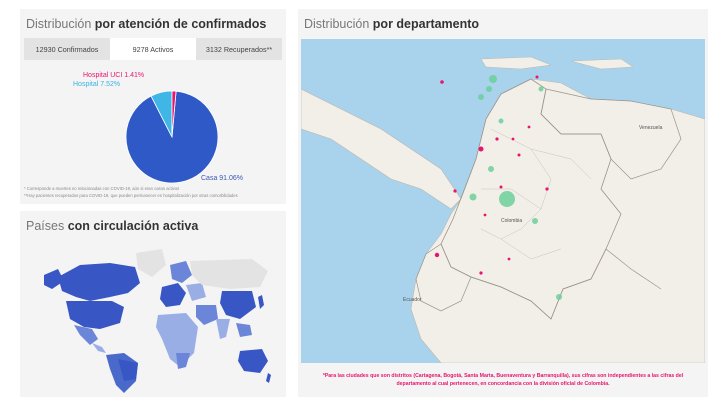 The height and width of the screenshot is (405, 720). What do you see at coordinates (114, 75) in the screenshot?
I see `pie-label-uci: Hospital UCI 1.41%` at bounding box center [114, 75].